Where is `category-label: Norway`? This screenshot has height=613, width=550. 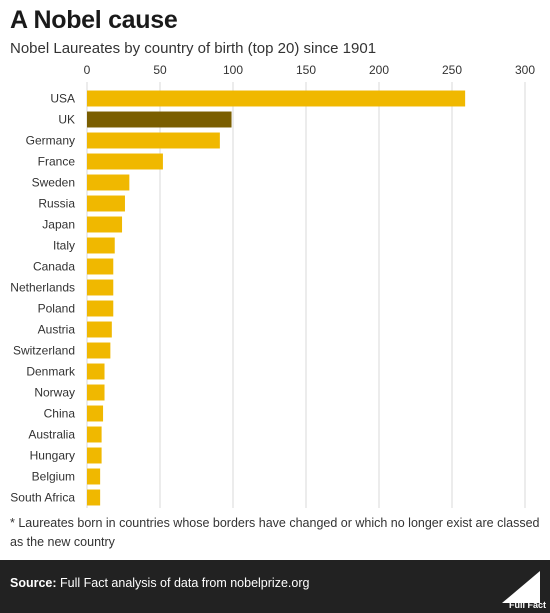 category-label: Norway is located at coordinates (54, 393).